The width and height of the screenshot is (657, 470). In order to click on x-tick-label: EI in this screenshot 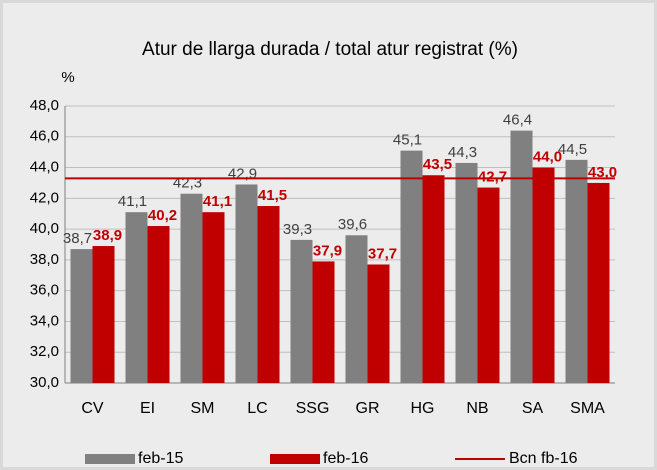, I will do `click(147, 408)`.